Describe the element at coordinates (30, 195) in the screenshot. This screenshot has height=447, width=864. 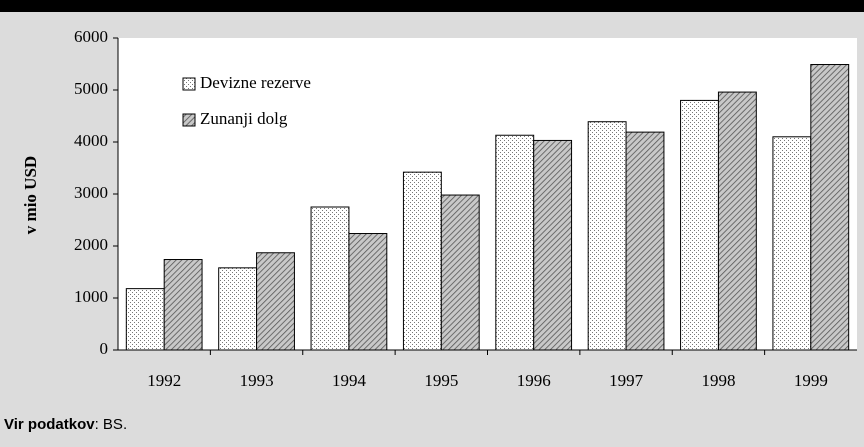
I see `y-axis-label: v mio USD` at that location.